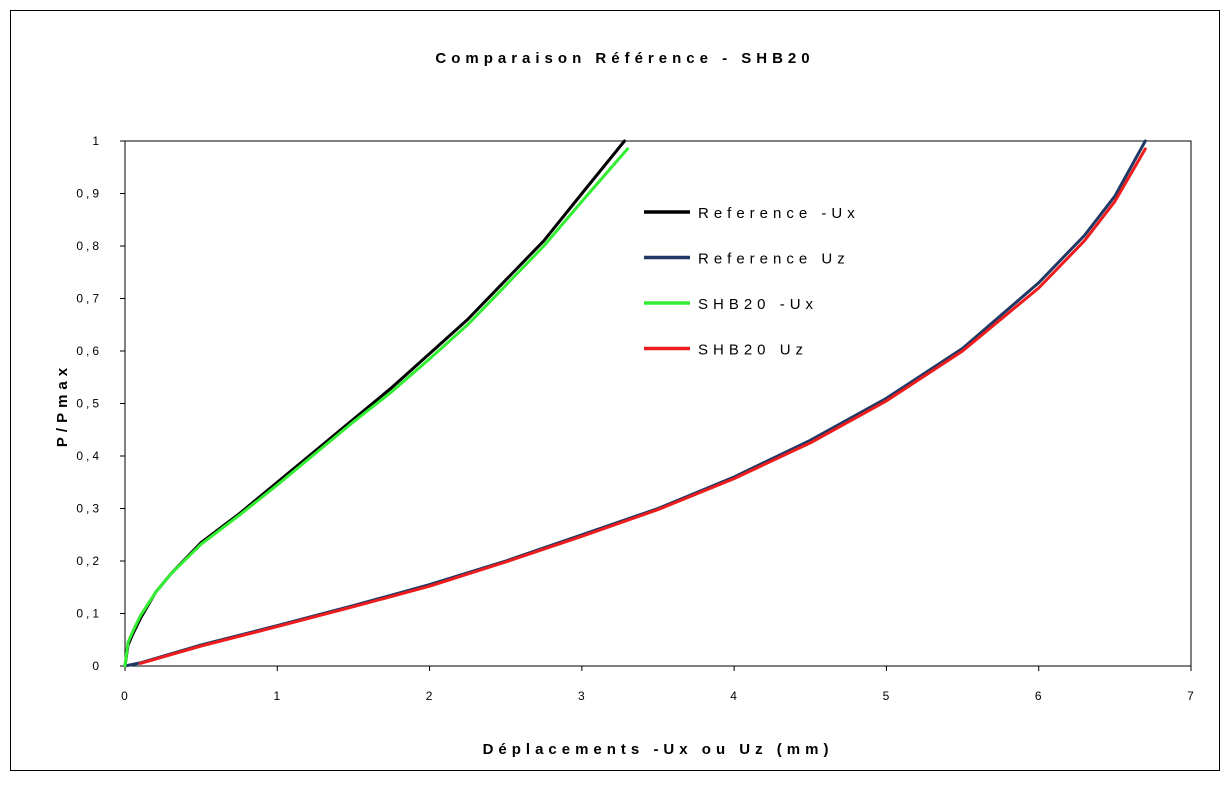  I want to click on y-tick-label: 0,9, so click(89, 194).